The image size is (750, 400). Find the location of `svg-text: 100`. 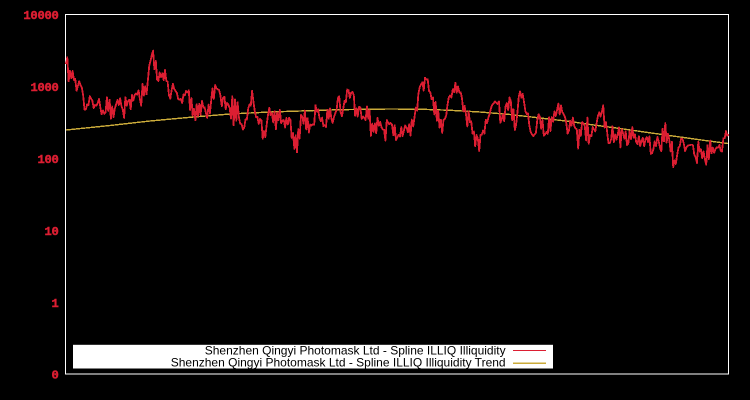

svg-text: 100 is located at coordinates (47, 160).